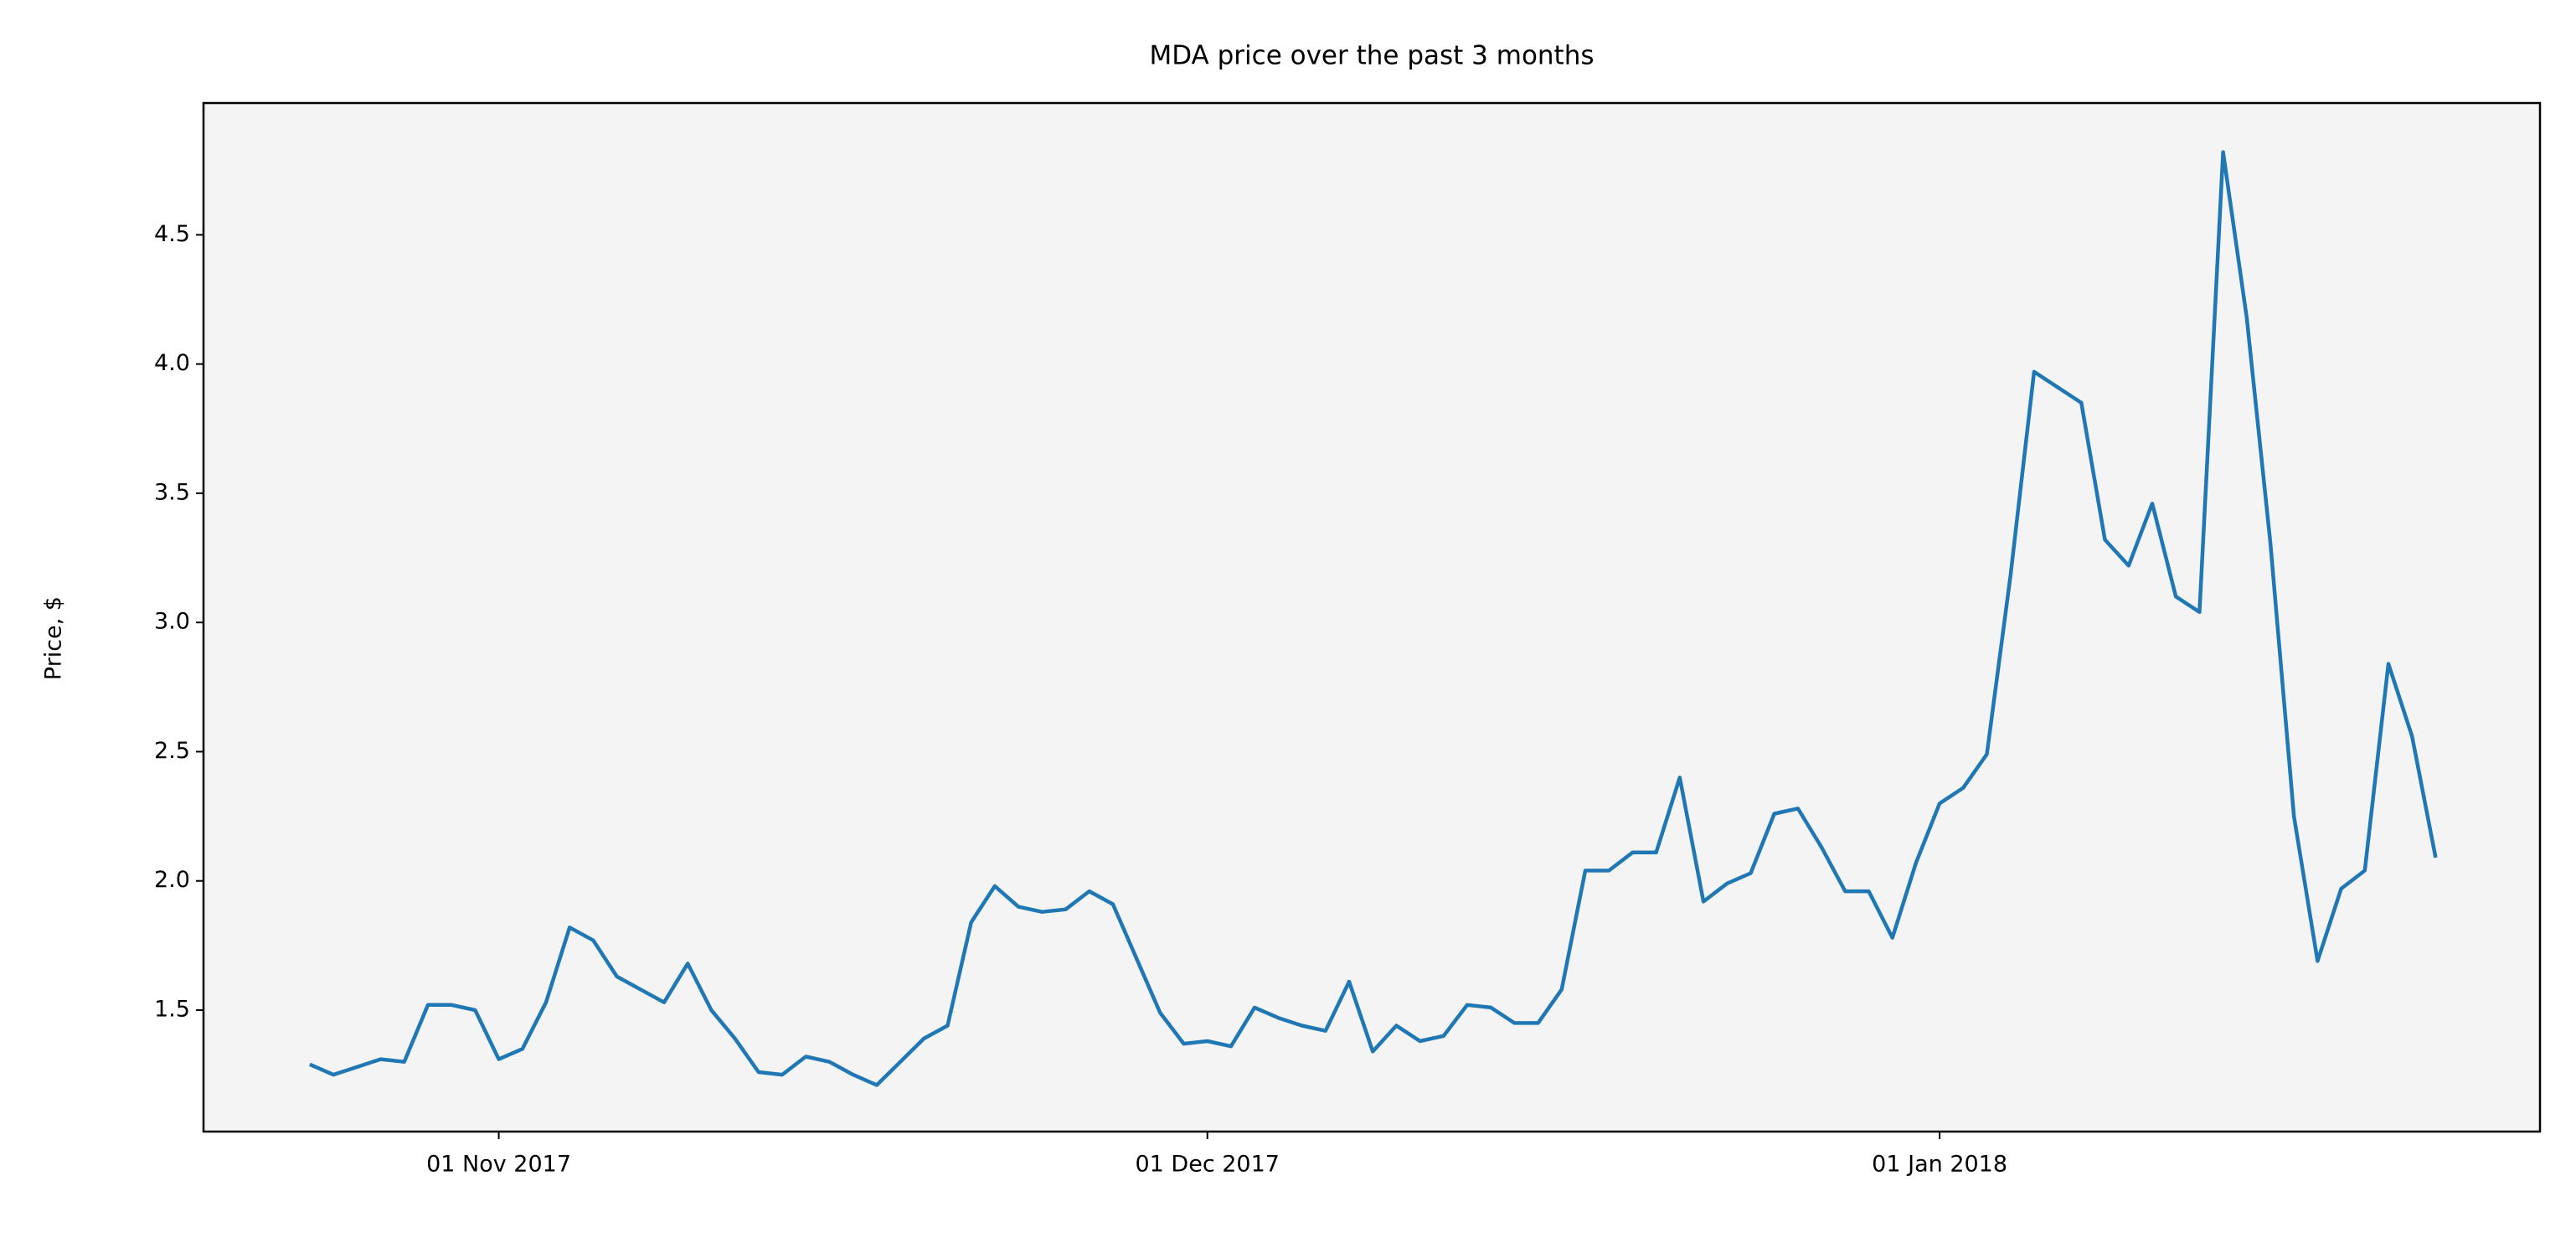  What do you see at coordinates (172, 751) in the screenshot?
I see `y-tick-label: 2.5` at bounding box center [172, 751].